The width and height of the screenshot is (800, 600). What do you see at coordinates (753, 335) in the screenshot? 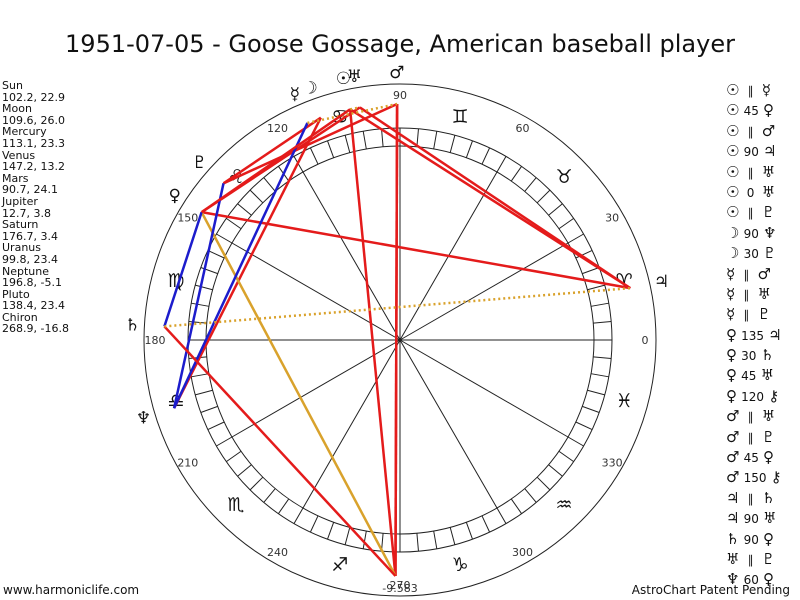
I see `aspect-type: 135` at bounding box center [753, 335].